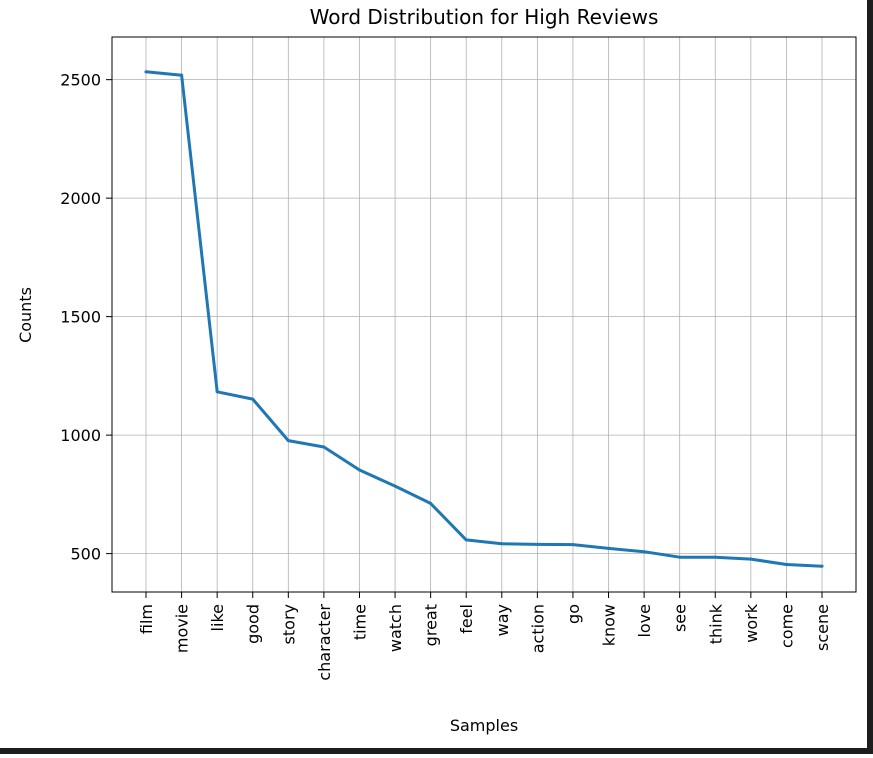 The width and height of the screenshot is (873, 758). What do you see at coordinates (288, 441) in the screenshot?
I see `data-point-story` at bounding box center [288, 441].